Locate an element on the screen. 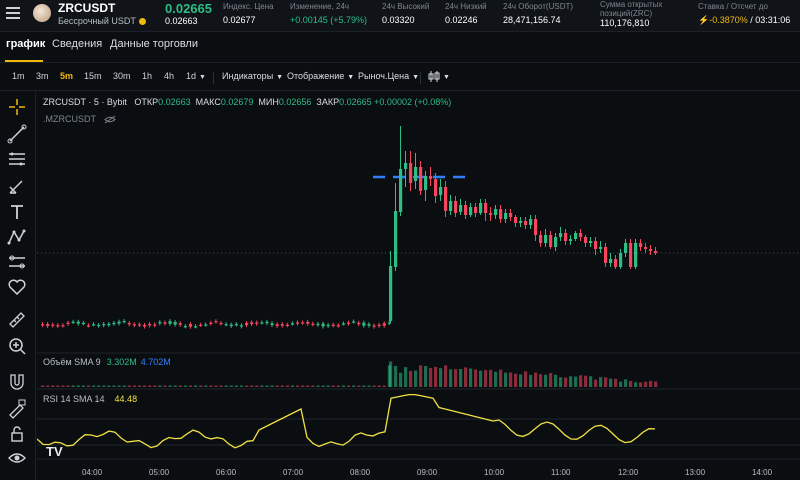 This screenshot has width=800, height=480. zoom-icon is located at coordinates (17, 346).